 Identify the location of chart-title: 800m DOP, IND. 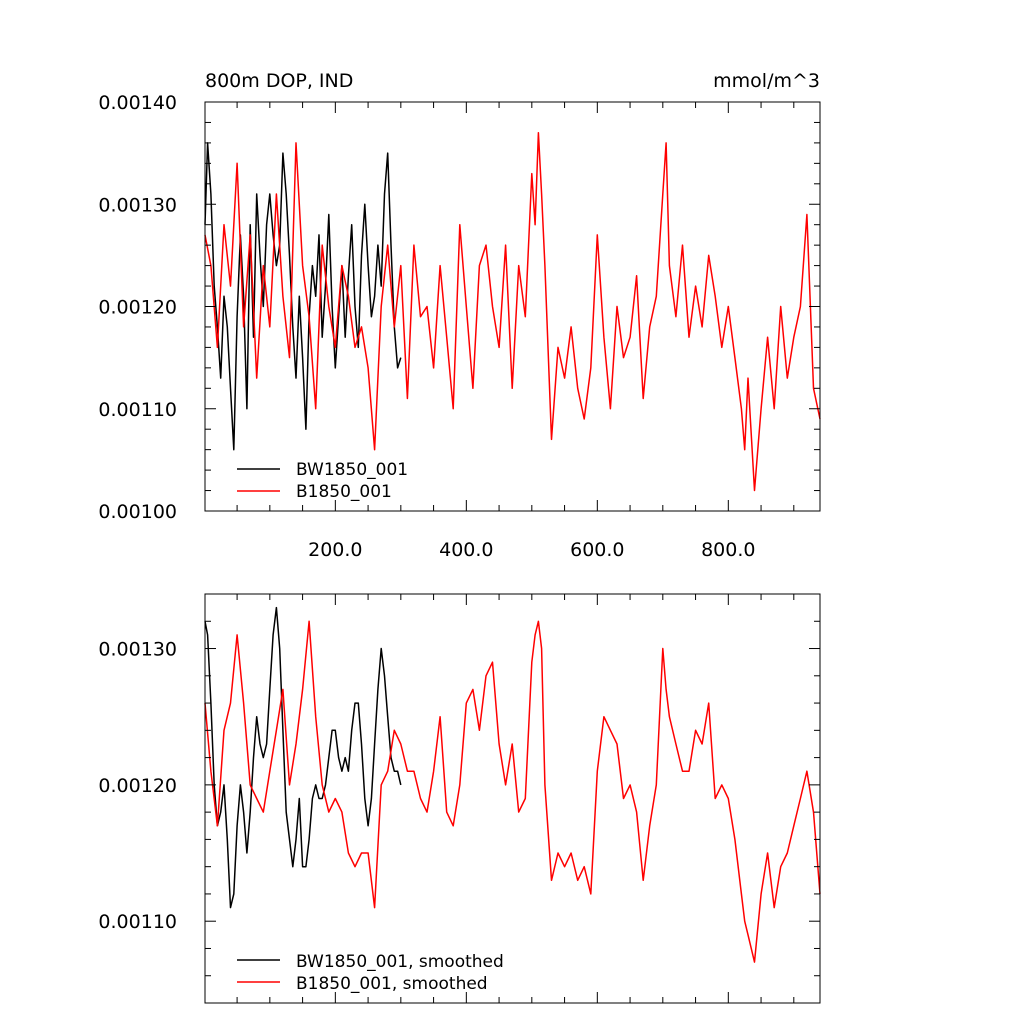
(279, 81).